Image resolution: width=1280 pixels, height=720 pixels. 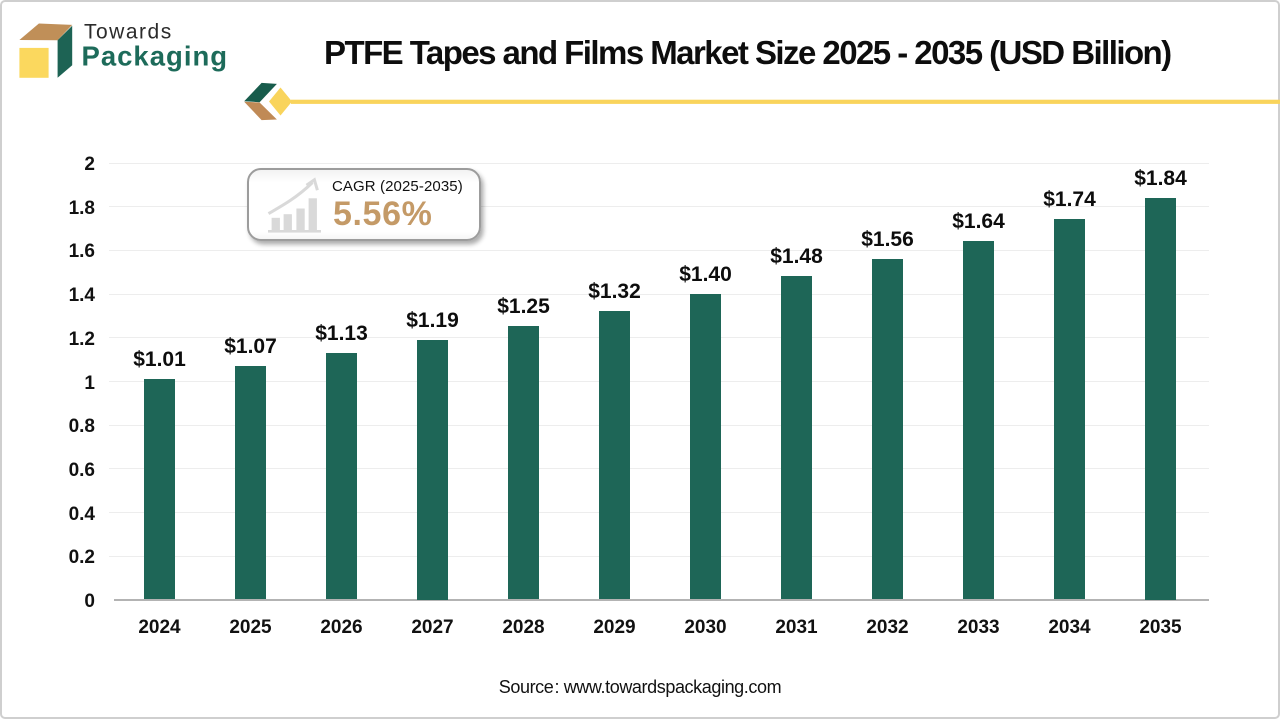 What do you see at coordinates (155, 55) in the screenshot?
I see `svg-text: Packaging` at bounding box center [155, 55].